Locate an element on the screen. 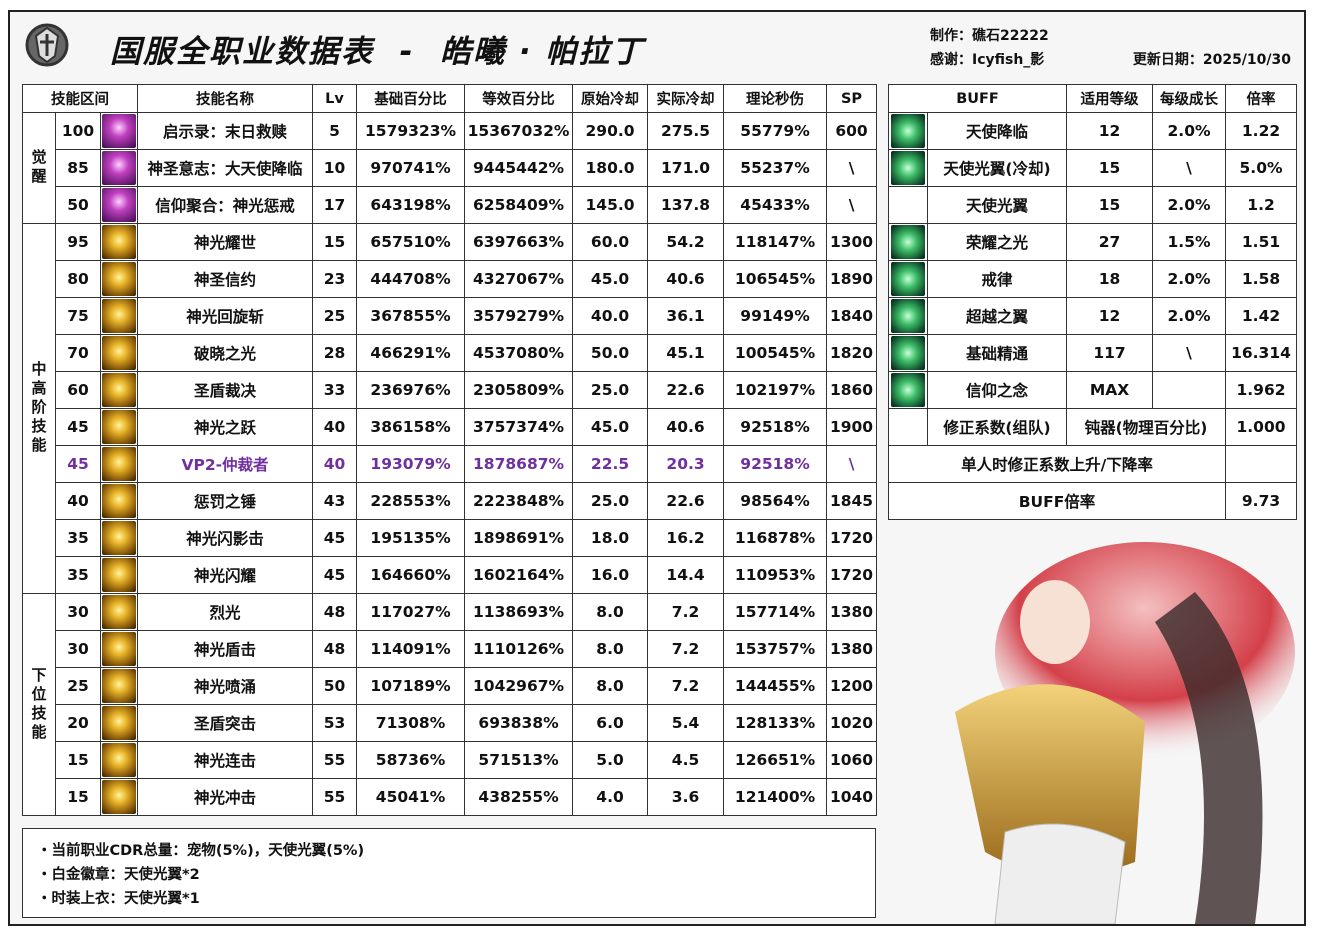 The width and height of the screenshot is (1317, 938). cell: 43 is located at coordinates (335, 501).